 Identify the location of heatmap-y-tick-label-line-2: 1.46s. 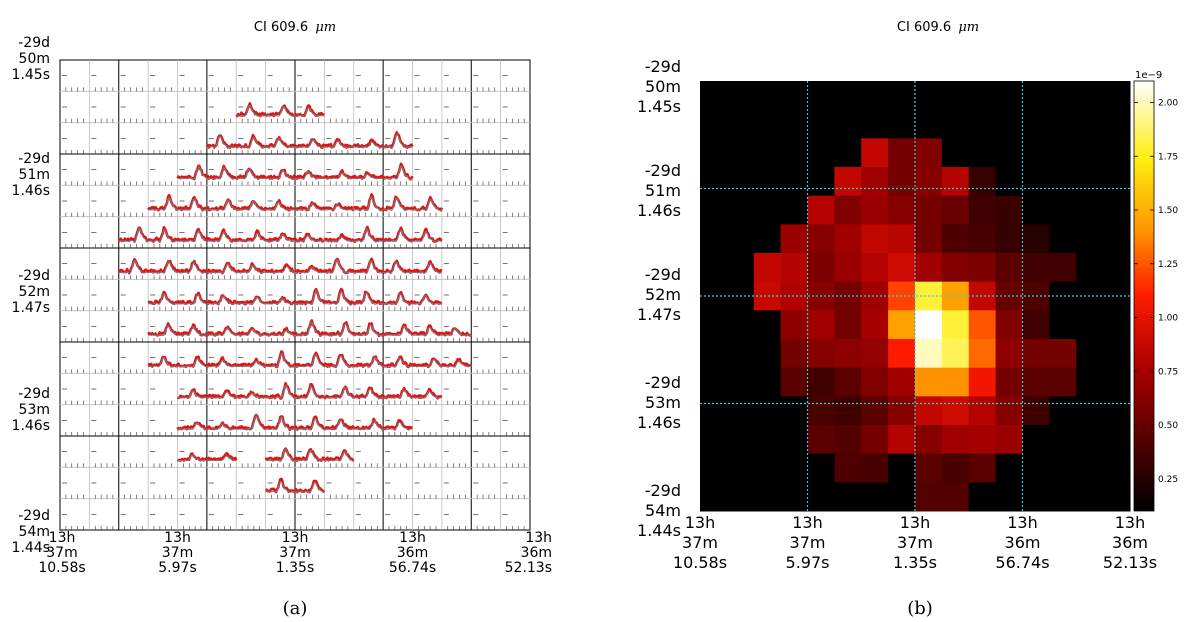
(659, 422).